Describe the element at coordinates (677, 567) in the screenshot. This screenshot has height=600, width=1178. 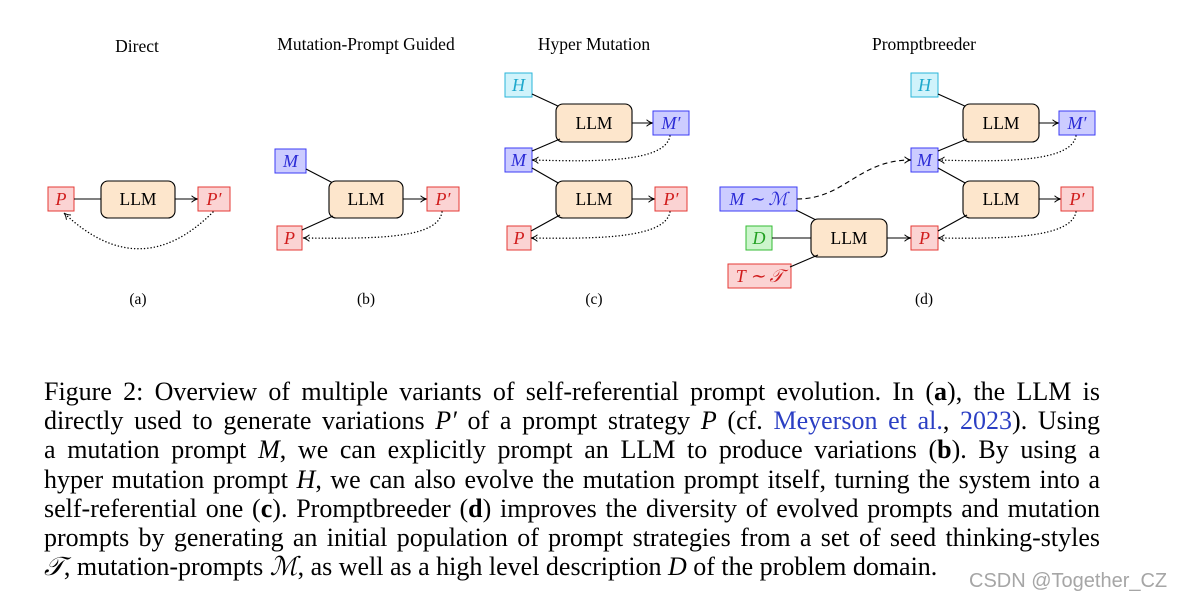
I see `caption-math: D` at that location.